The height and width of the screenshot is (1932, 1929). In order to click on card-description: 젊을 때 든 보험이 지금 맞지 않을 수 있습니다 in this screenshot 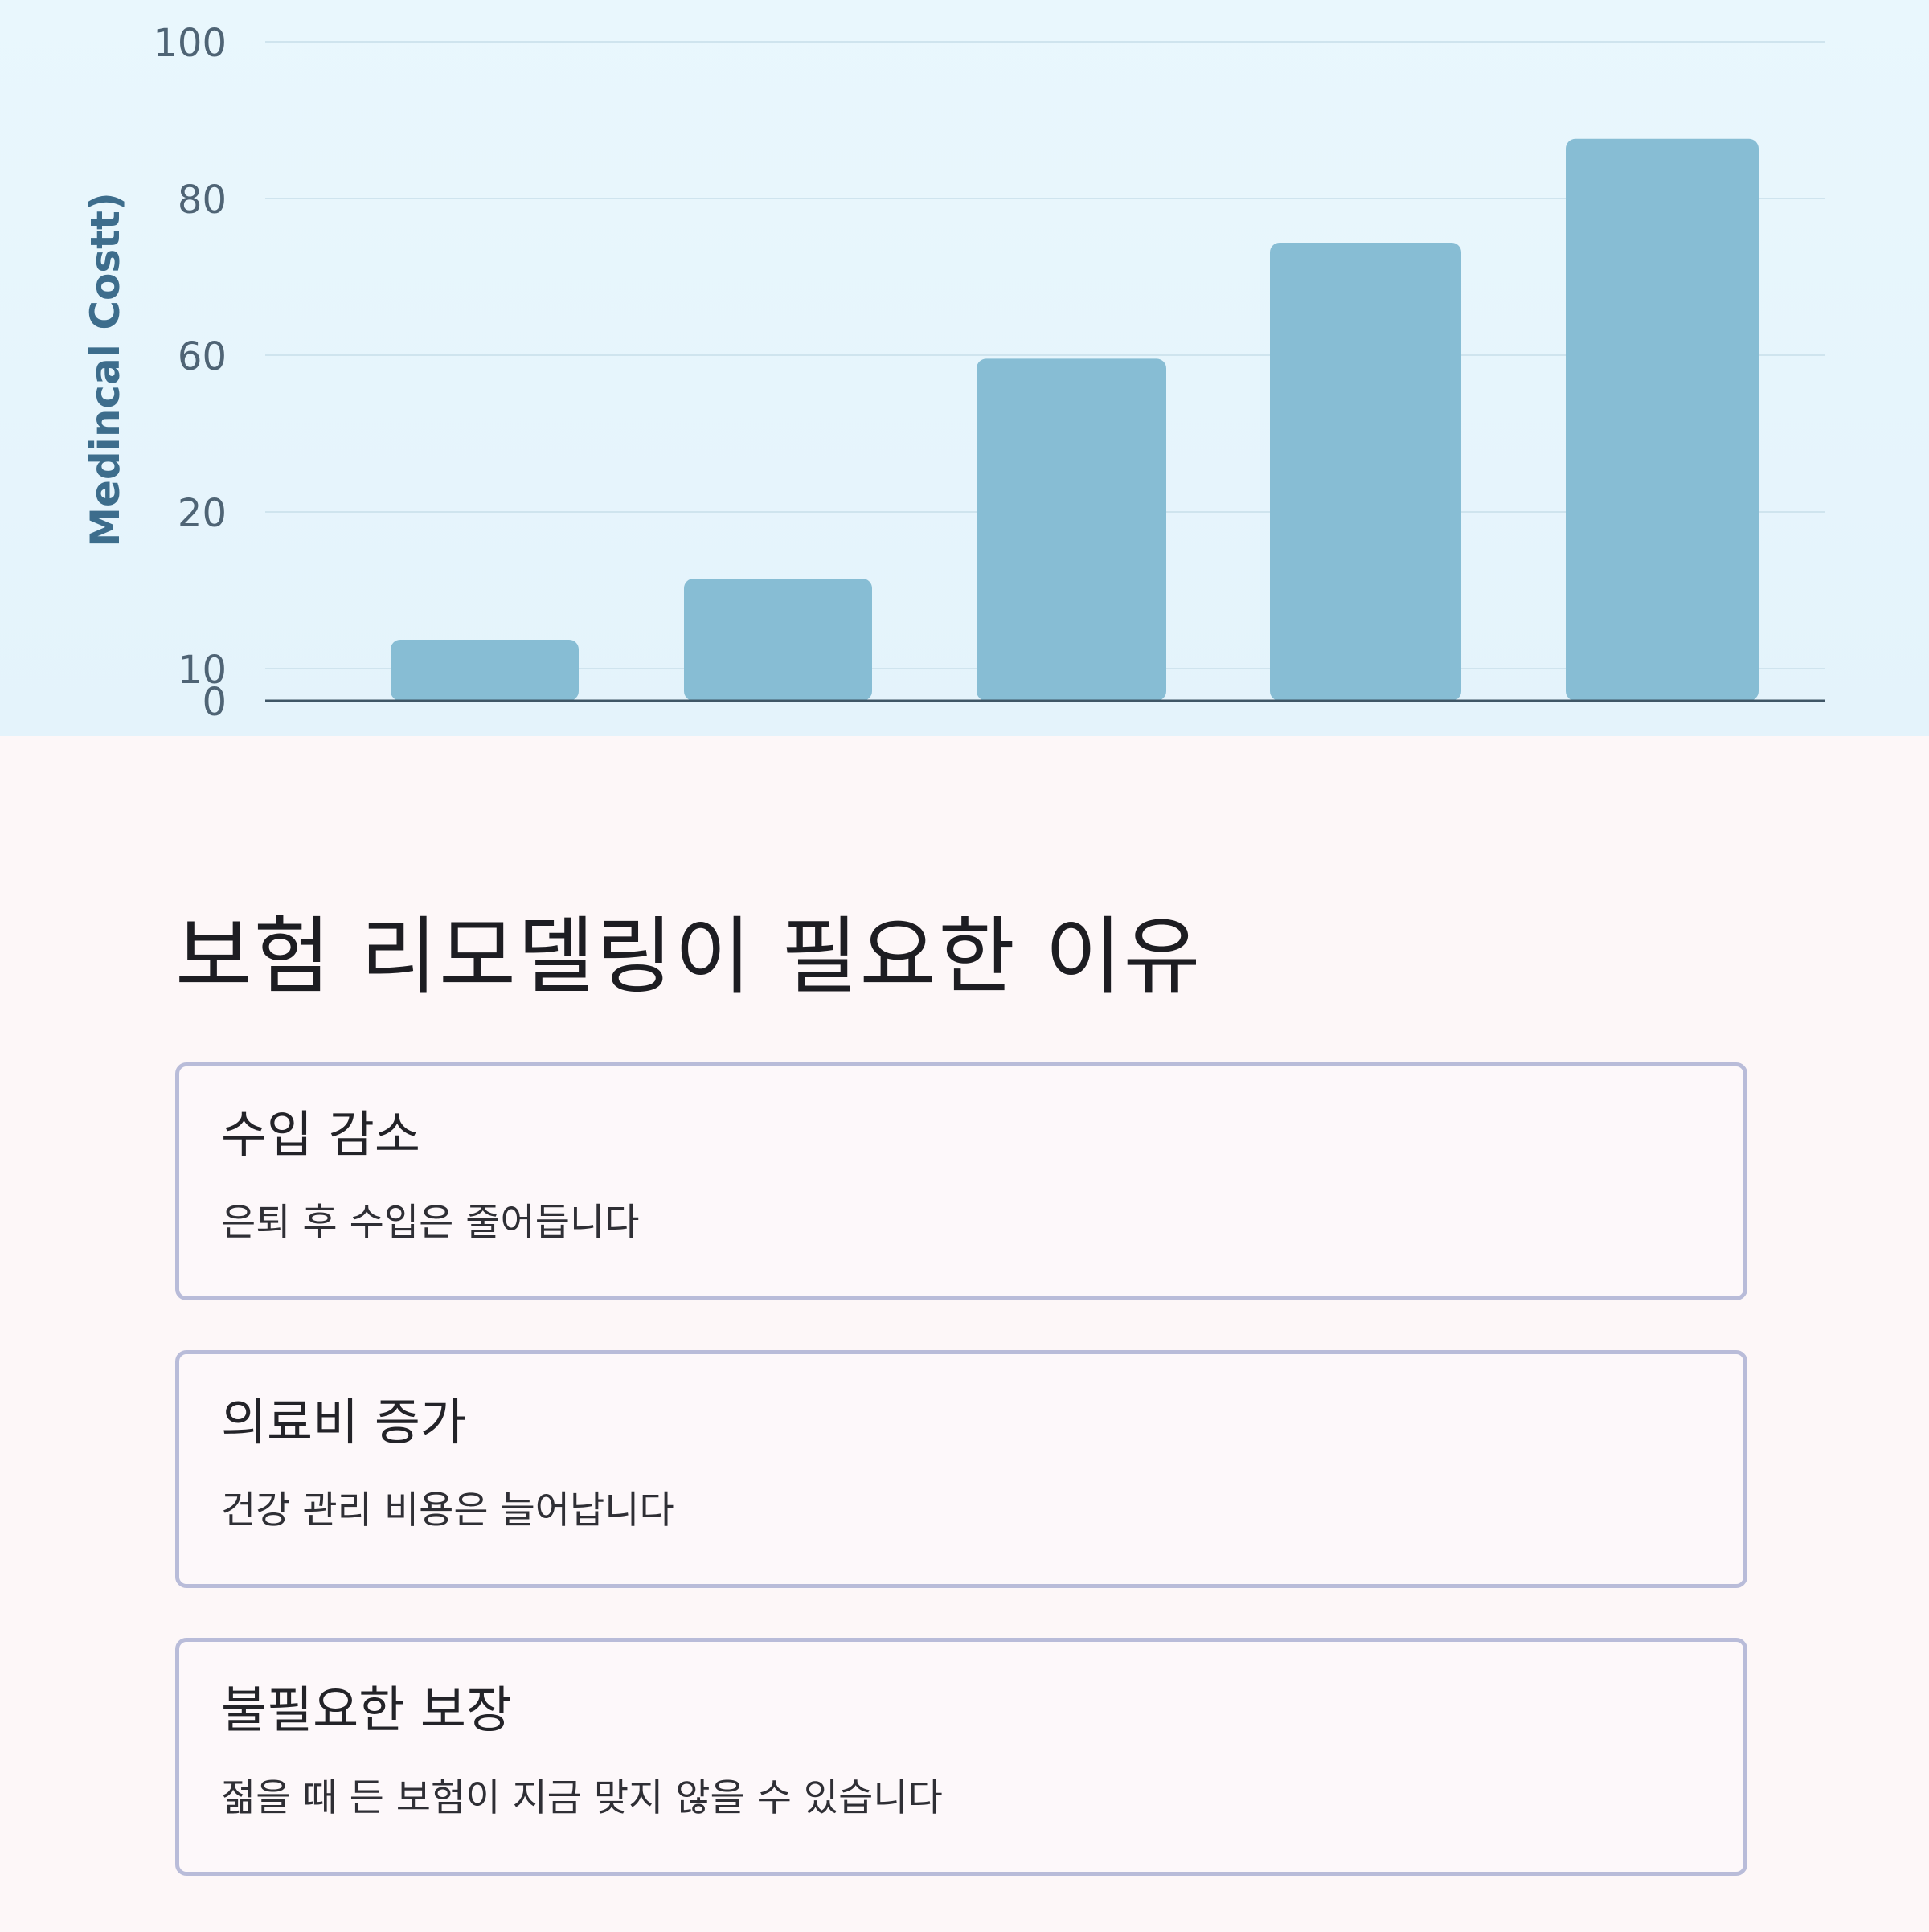, I will do `click(582, 1798)`.